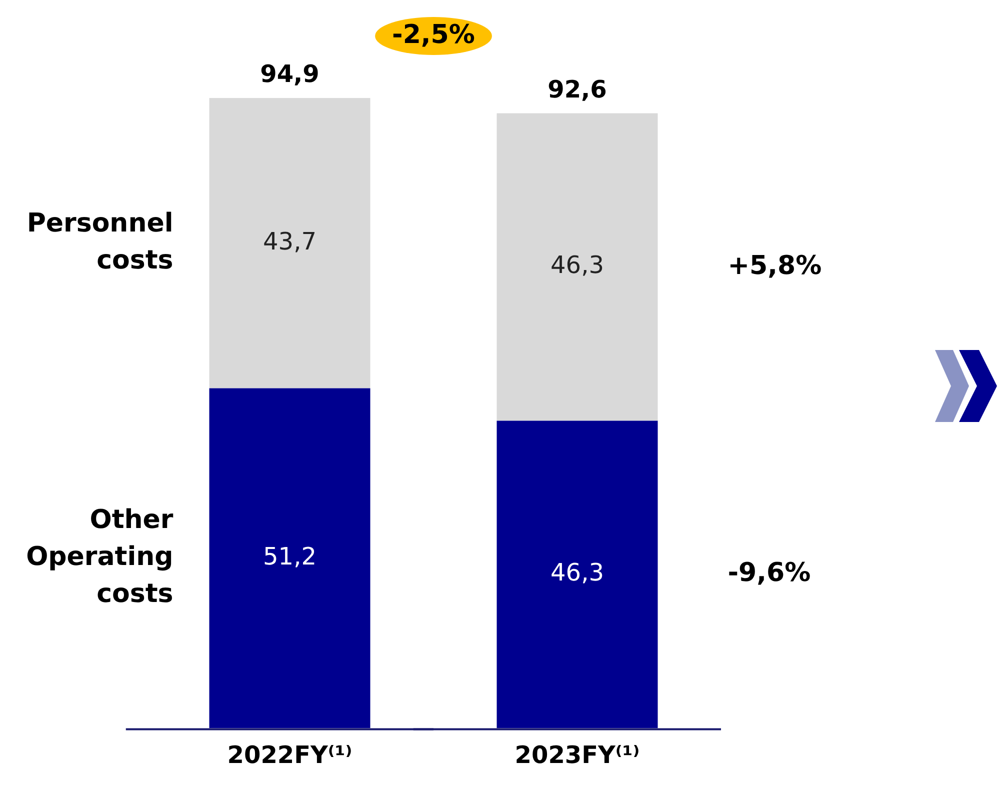  I want to click on text: -2,5%, so click(433, 35).